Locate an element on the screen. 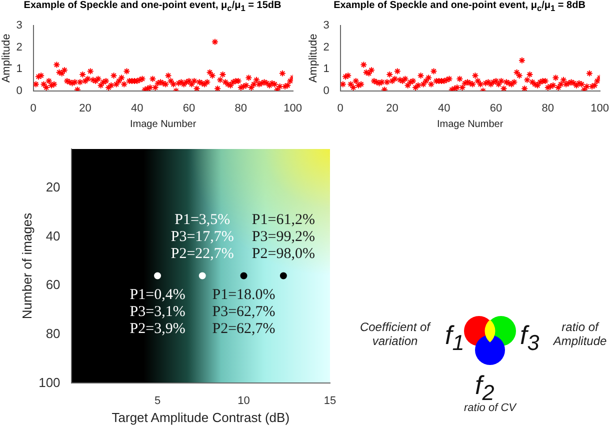 This screenshot has height=429, width=614. annotation: P1=0,4% P3=3,1% P2=3,9% is located at coordinates (158, 312).